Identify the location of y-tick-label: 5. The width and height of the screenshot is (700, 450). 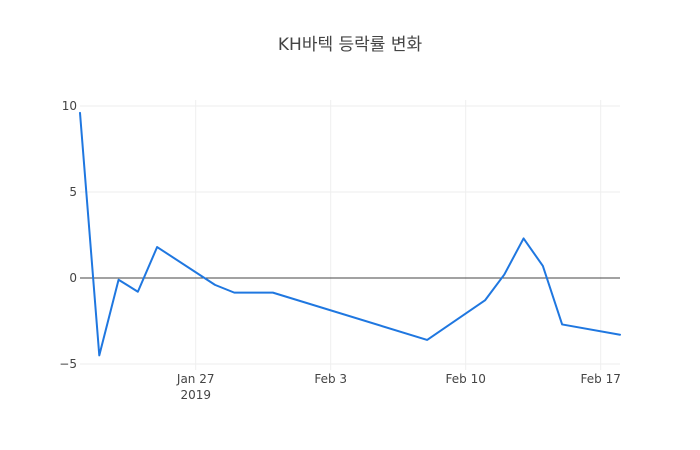
(73, 192).